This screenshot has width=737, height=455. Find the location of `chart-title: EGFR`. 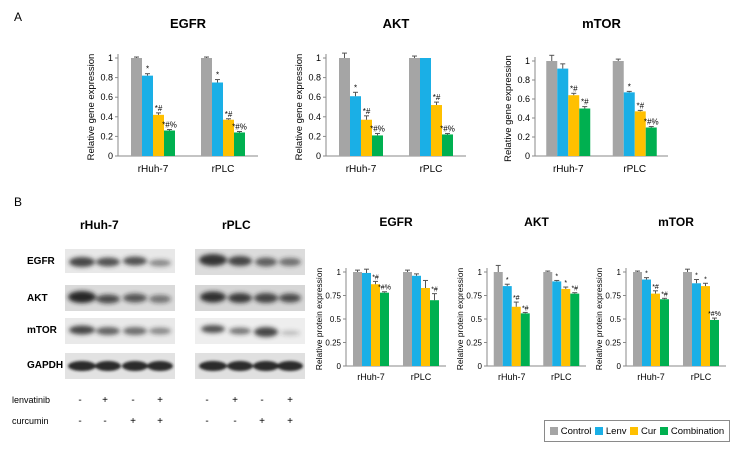

chart-title: EGFR is located at coordinates (396, 222).